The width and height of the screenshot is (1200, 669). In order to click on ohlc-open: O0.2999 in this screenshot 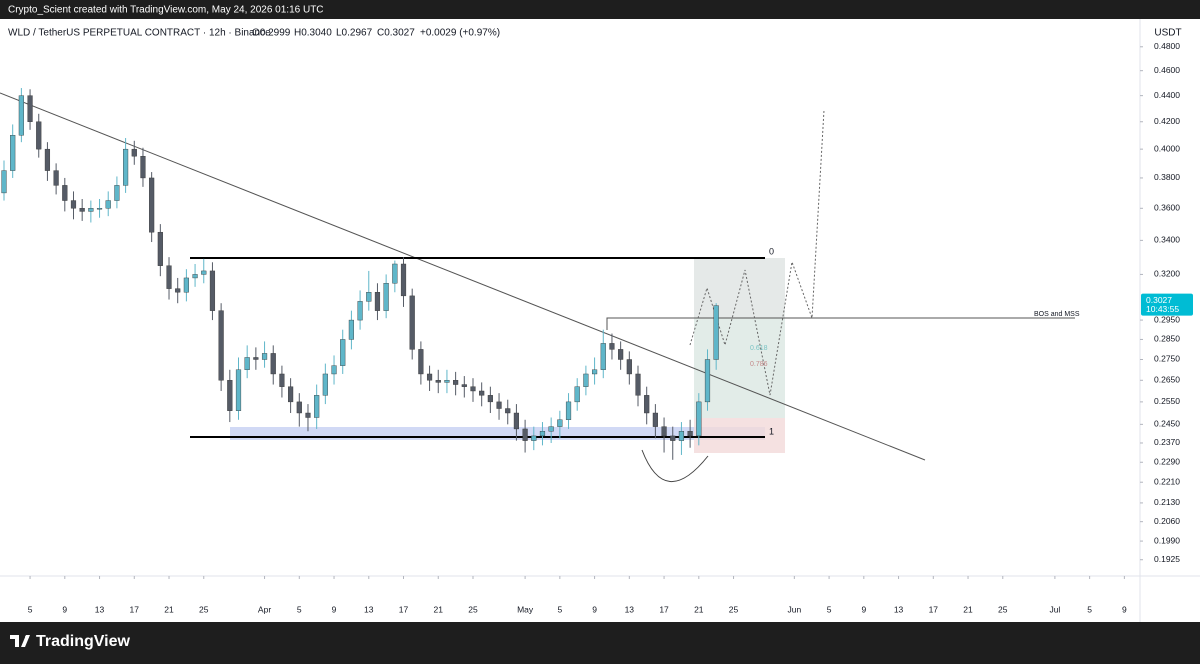, I will do `click(271, 33)`.